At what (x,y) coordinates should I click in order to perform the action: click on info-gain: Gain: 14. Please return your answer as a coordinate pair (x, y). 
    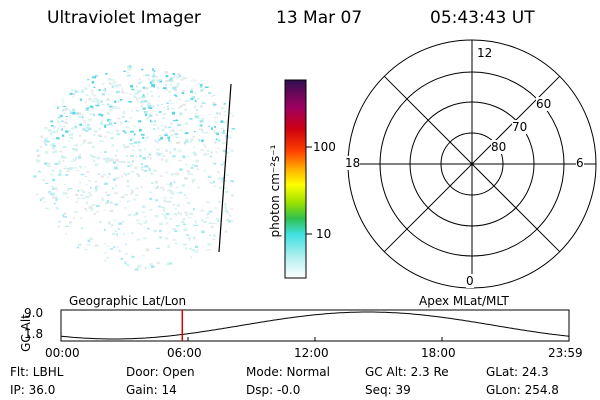
    Looking at the image, I should click on (151, 390).